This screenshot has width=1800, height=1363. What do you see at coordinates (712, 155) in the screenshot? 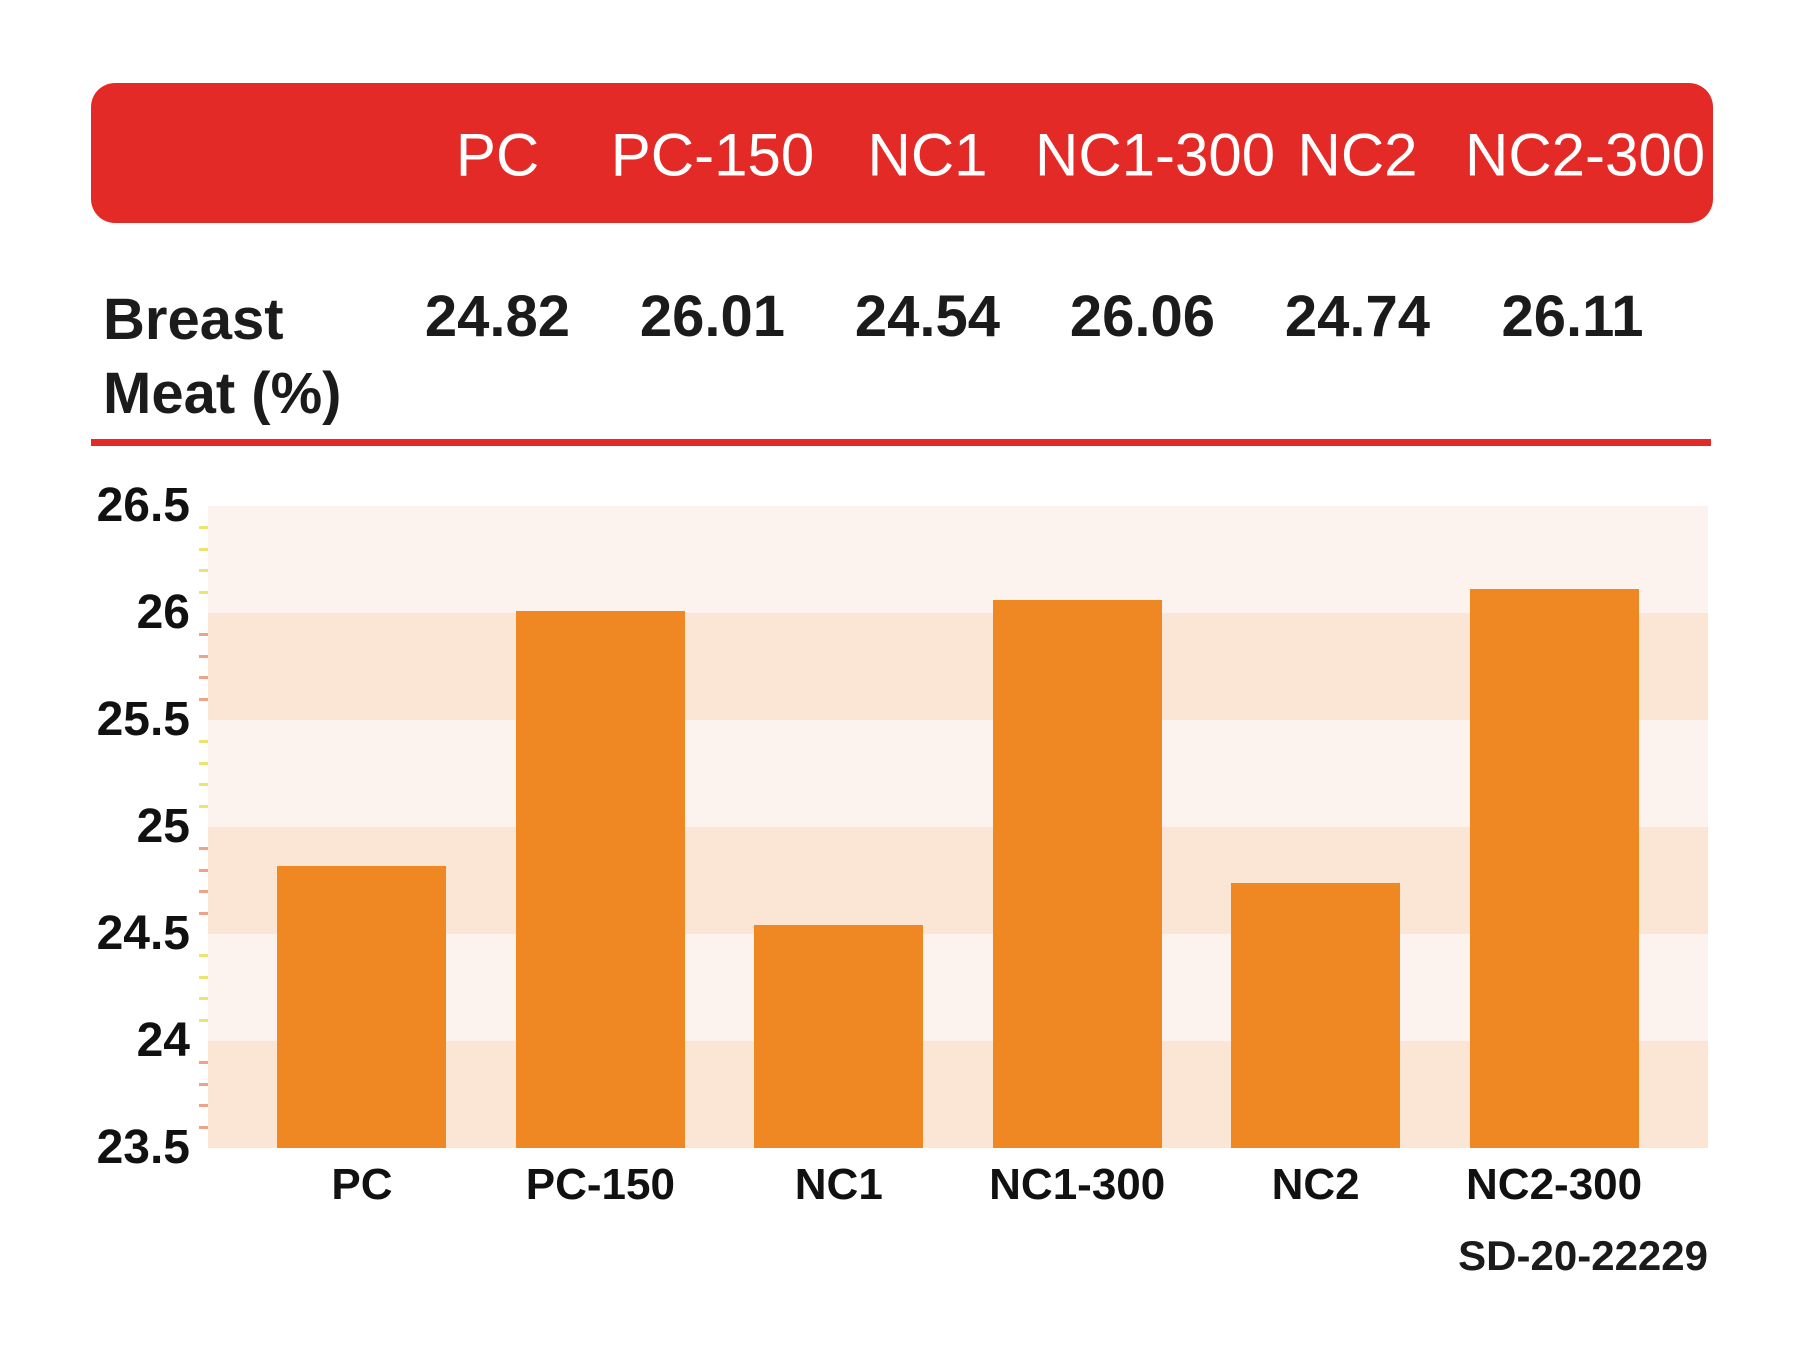
I see `header-label-pc150: PC-150` at bounding box center [712, 155].